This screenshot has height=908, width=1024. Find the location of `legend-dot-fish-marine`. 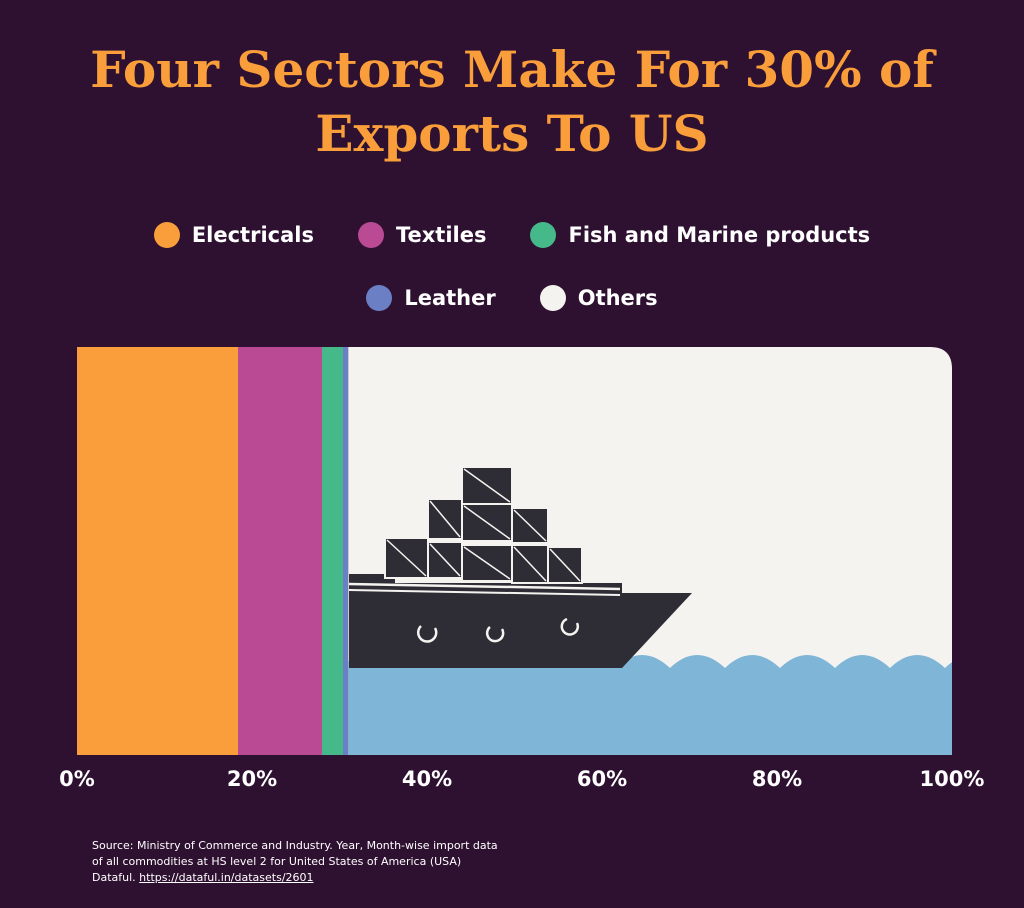

legend-dot-fish-marine is located at coordinates (543, 235).